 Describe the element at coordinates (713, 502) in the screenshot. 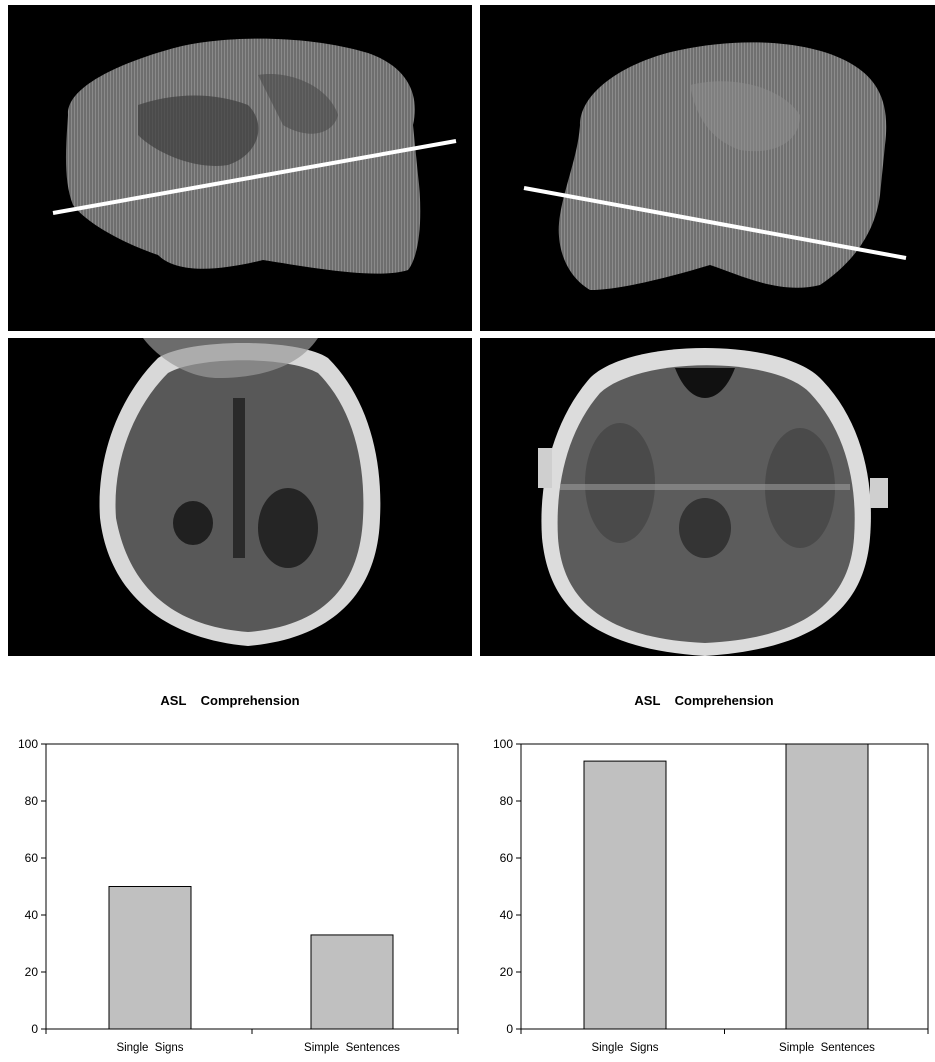

I see `axial-mri-right-image` at that location.